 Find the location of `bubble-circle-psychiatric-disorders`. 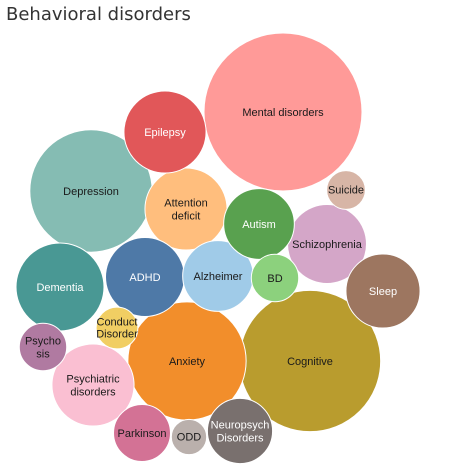

bubble-circle-psychiatric-disorders is located at coordinates (93, 385).